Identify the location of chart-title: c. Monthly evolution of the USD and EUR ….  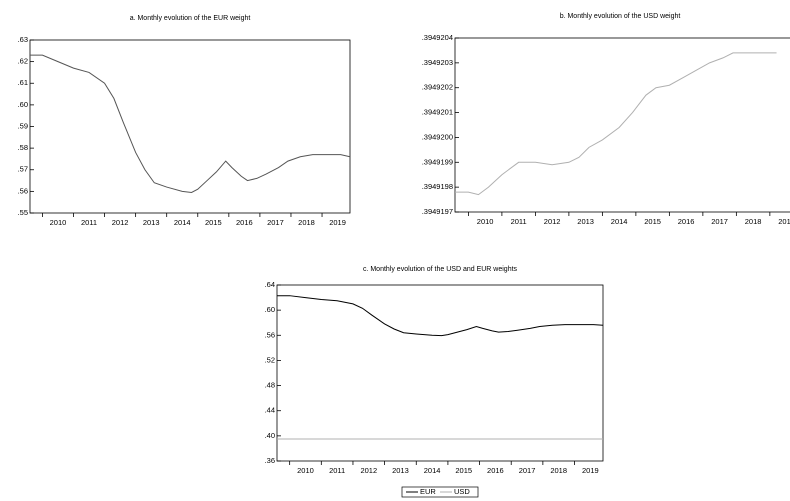
(440, 269).